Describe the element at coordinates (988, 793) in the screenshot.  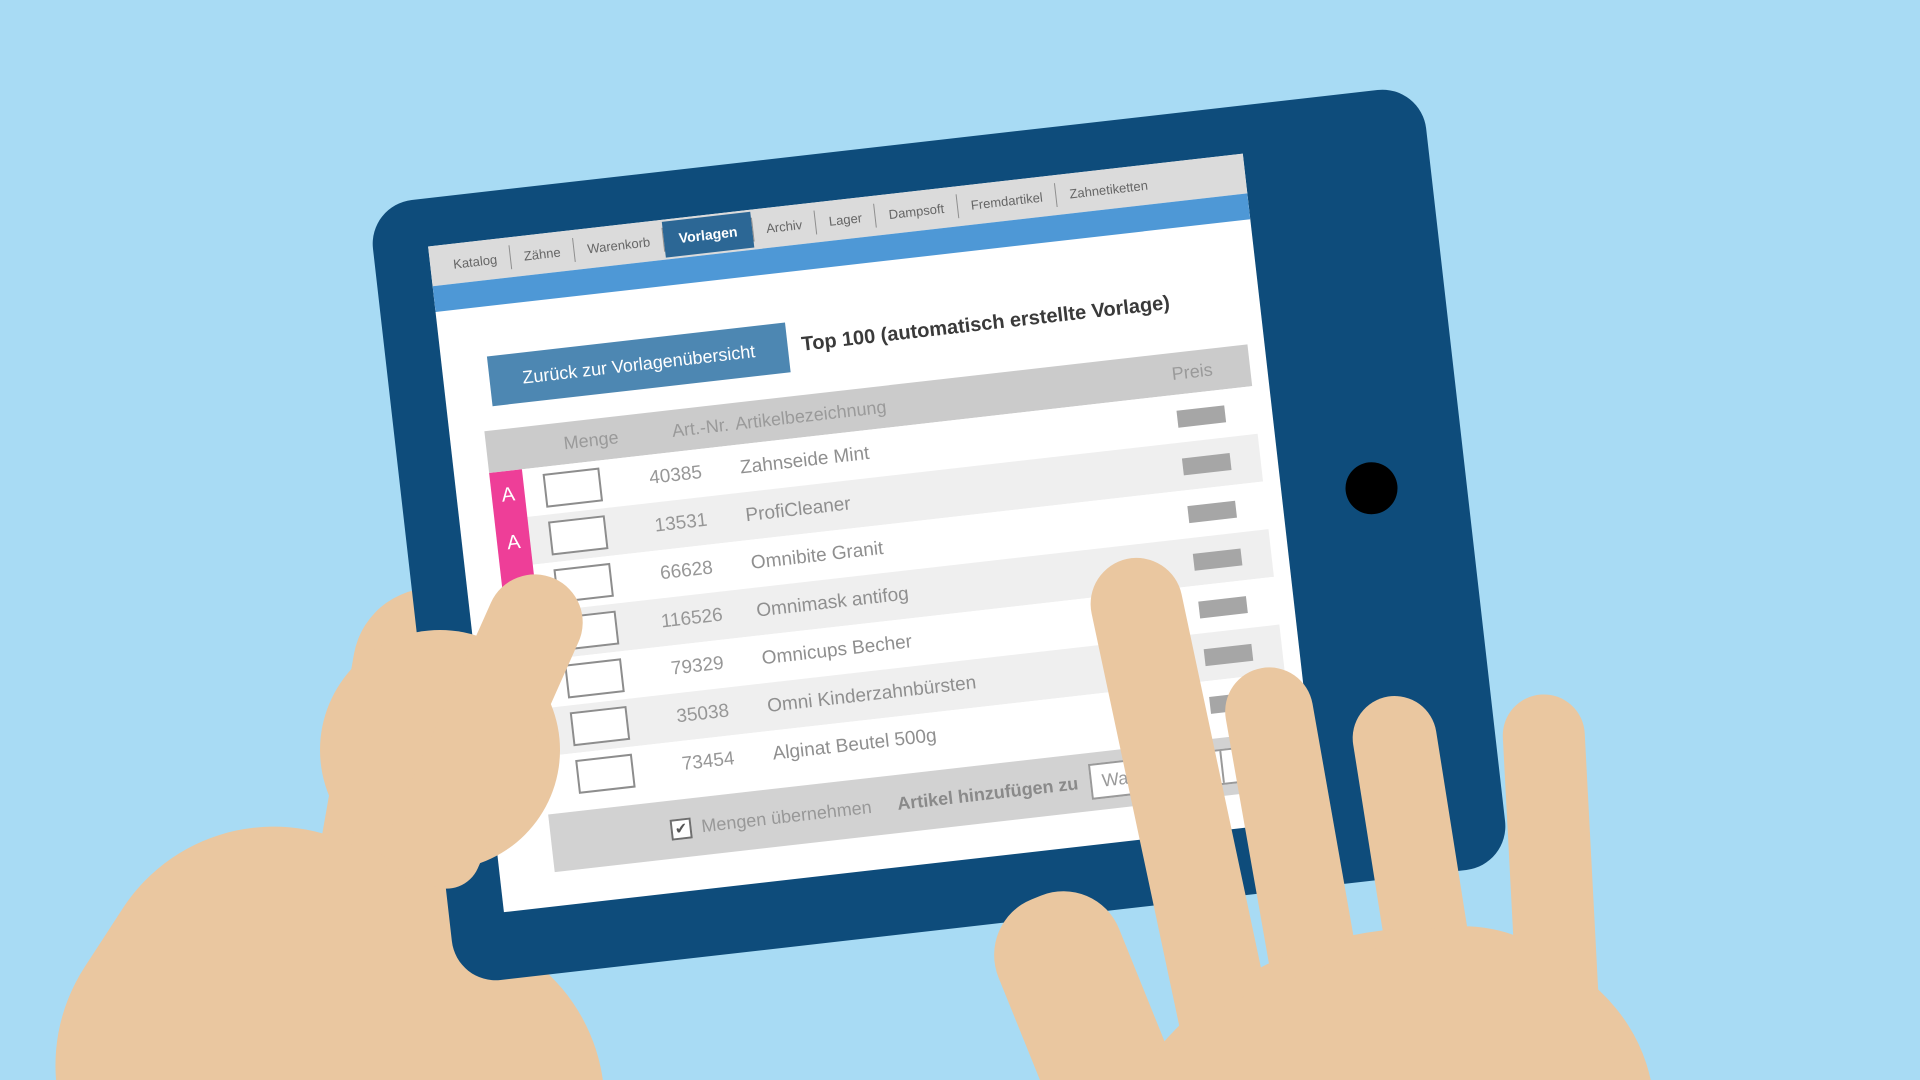
I see `add-to-label: Artikel hinzufügen zu` at that location.